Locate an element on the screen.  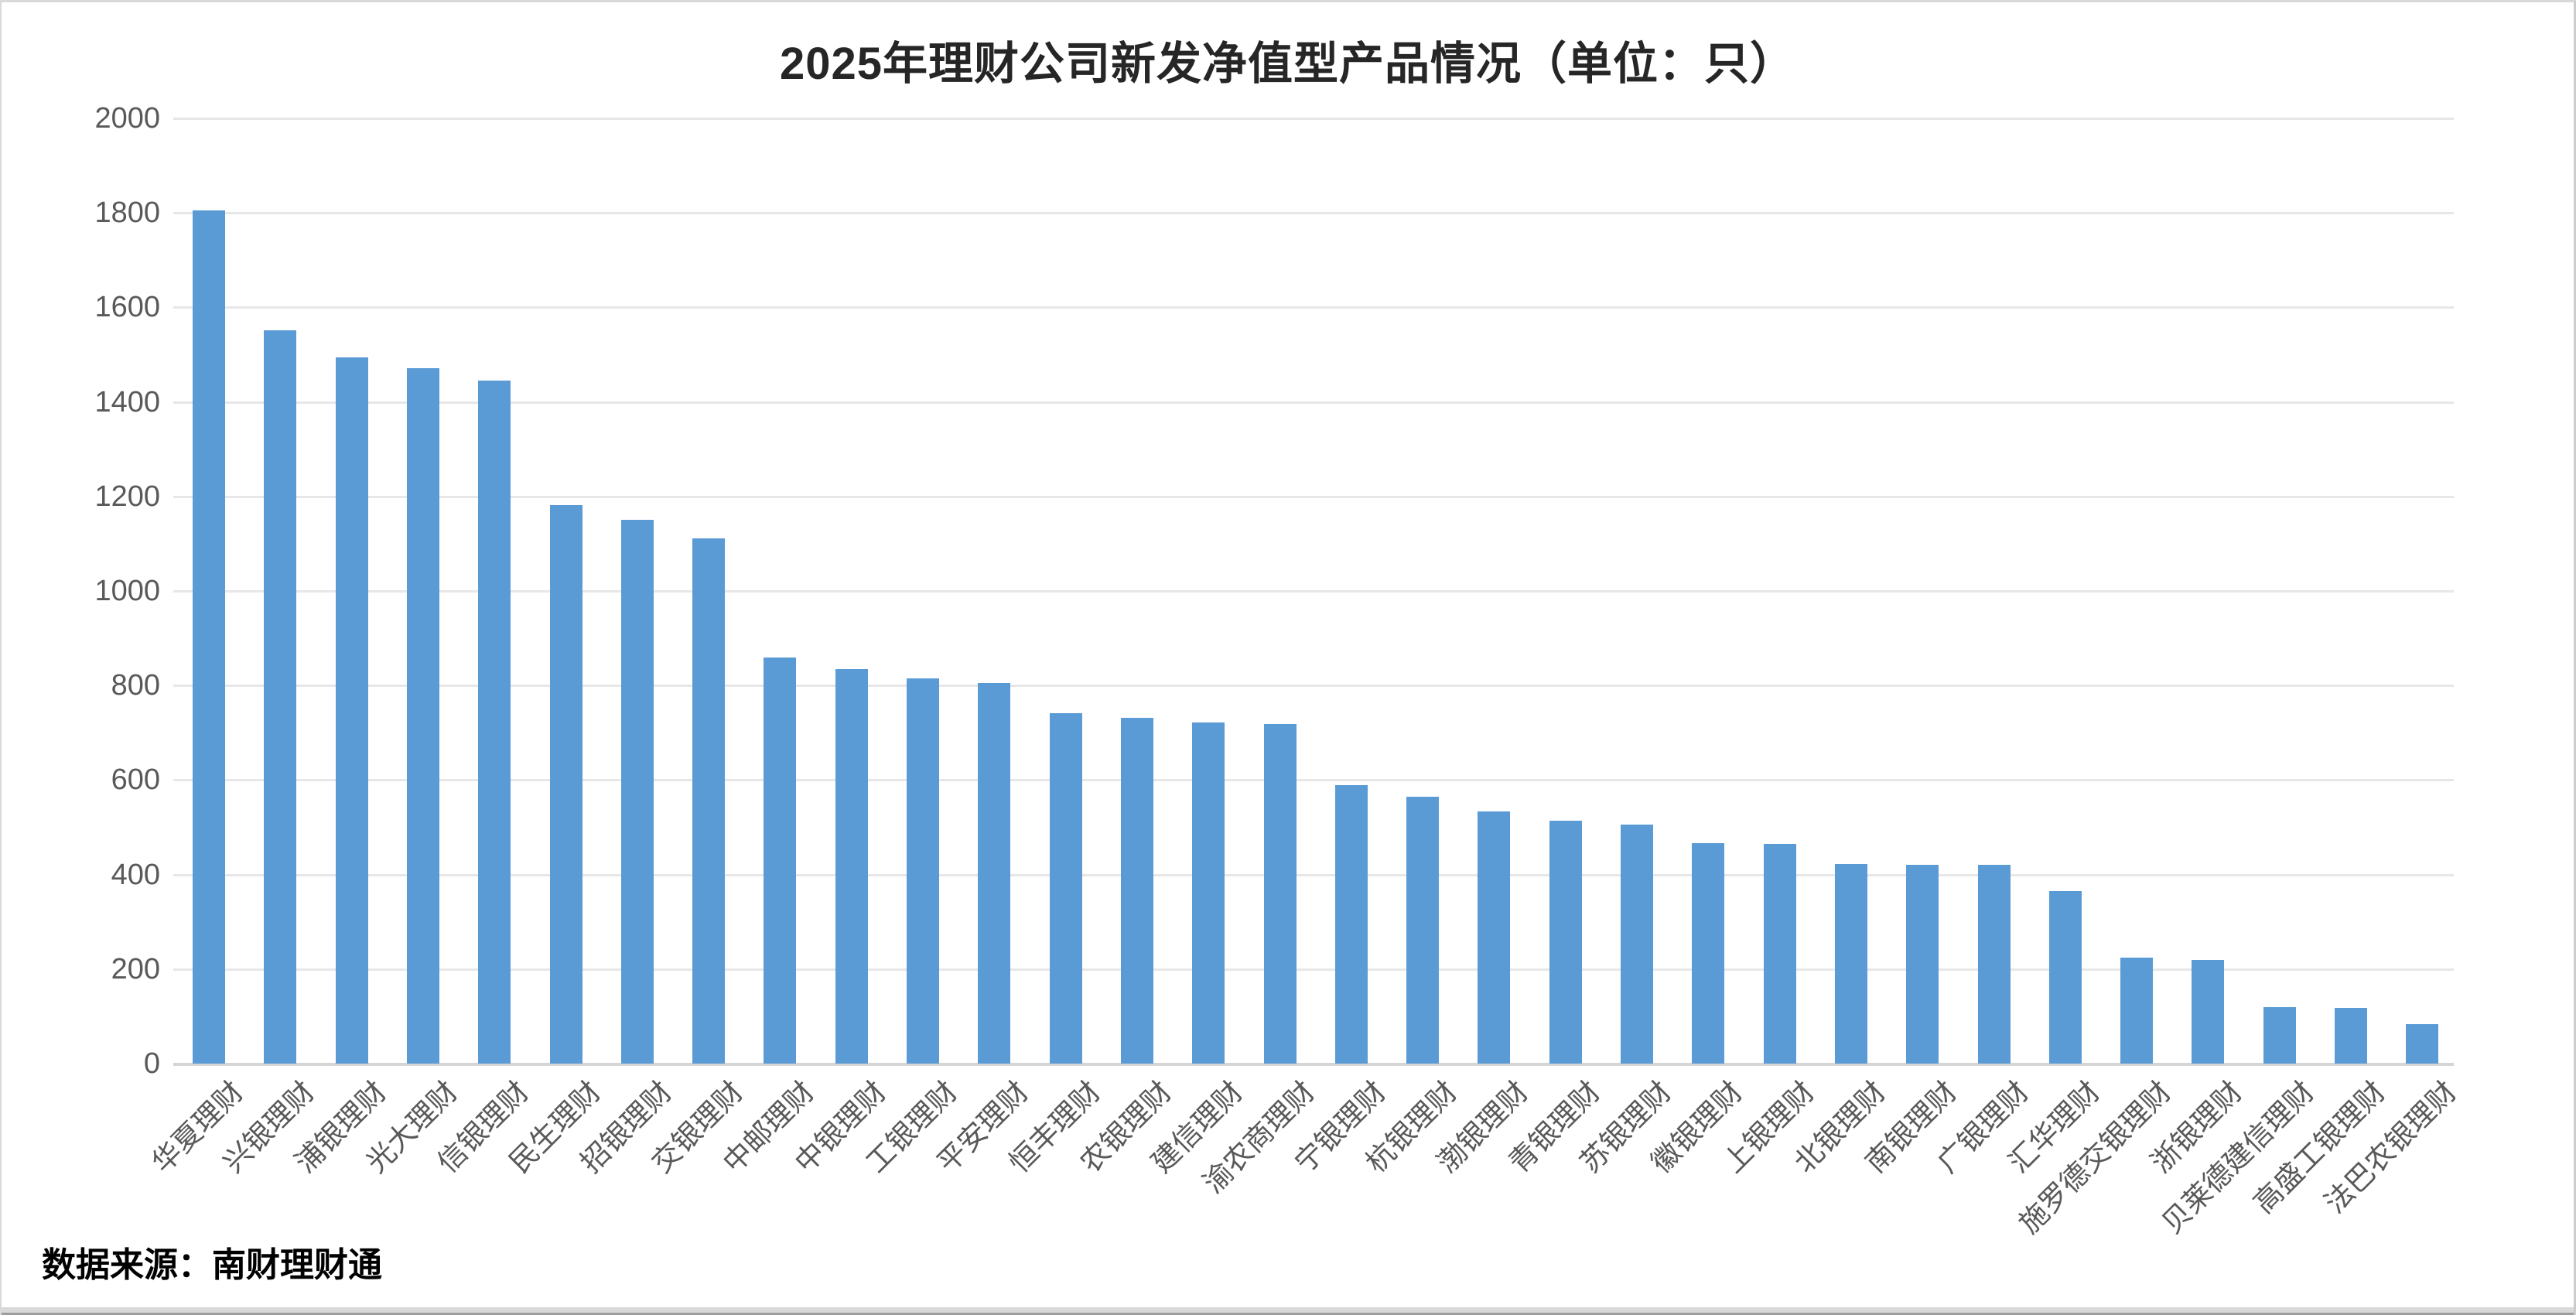
chart-title: 2025年理财公司新发净值型产品情况（单位：只） is located at coordinates (1287, 64).